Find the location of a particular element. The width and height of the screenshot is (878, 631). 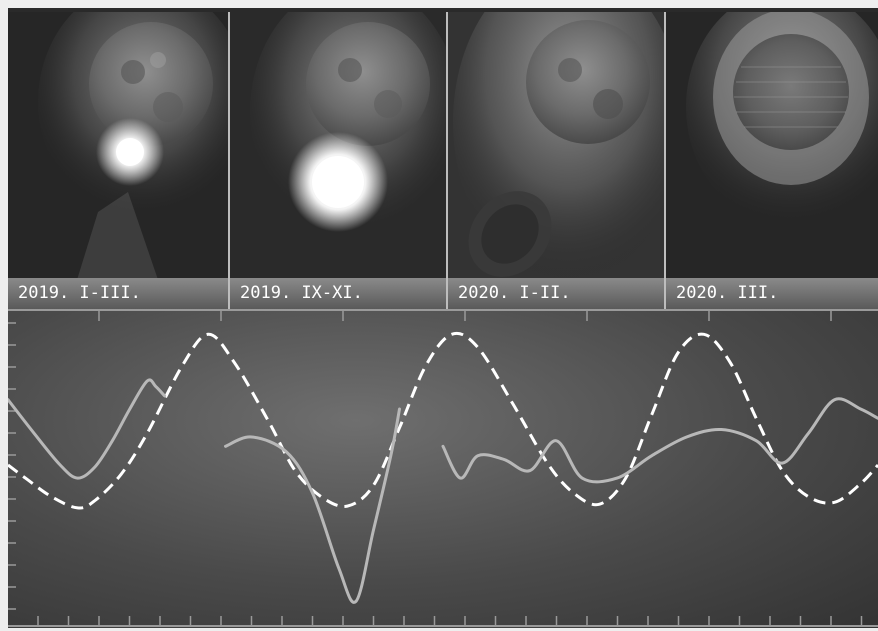

image-panel-2: 2019. IX-XI. is located at coordinates (338, 160).